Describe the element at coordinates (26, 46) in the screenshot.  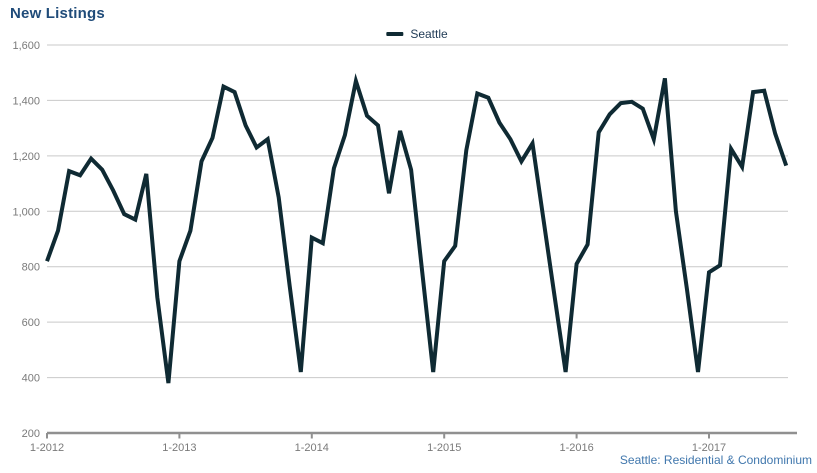
I see `y-tick-label: 1,600` at that location.